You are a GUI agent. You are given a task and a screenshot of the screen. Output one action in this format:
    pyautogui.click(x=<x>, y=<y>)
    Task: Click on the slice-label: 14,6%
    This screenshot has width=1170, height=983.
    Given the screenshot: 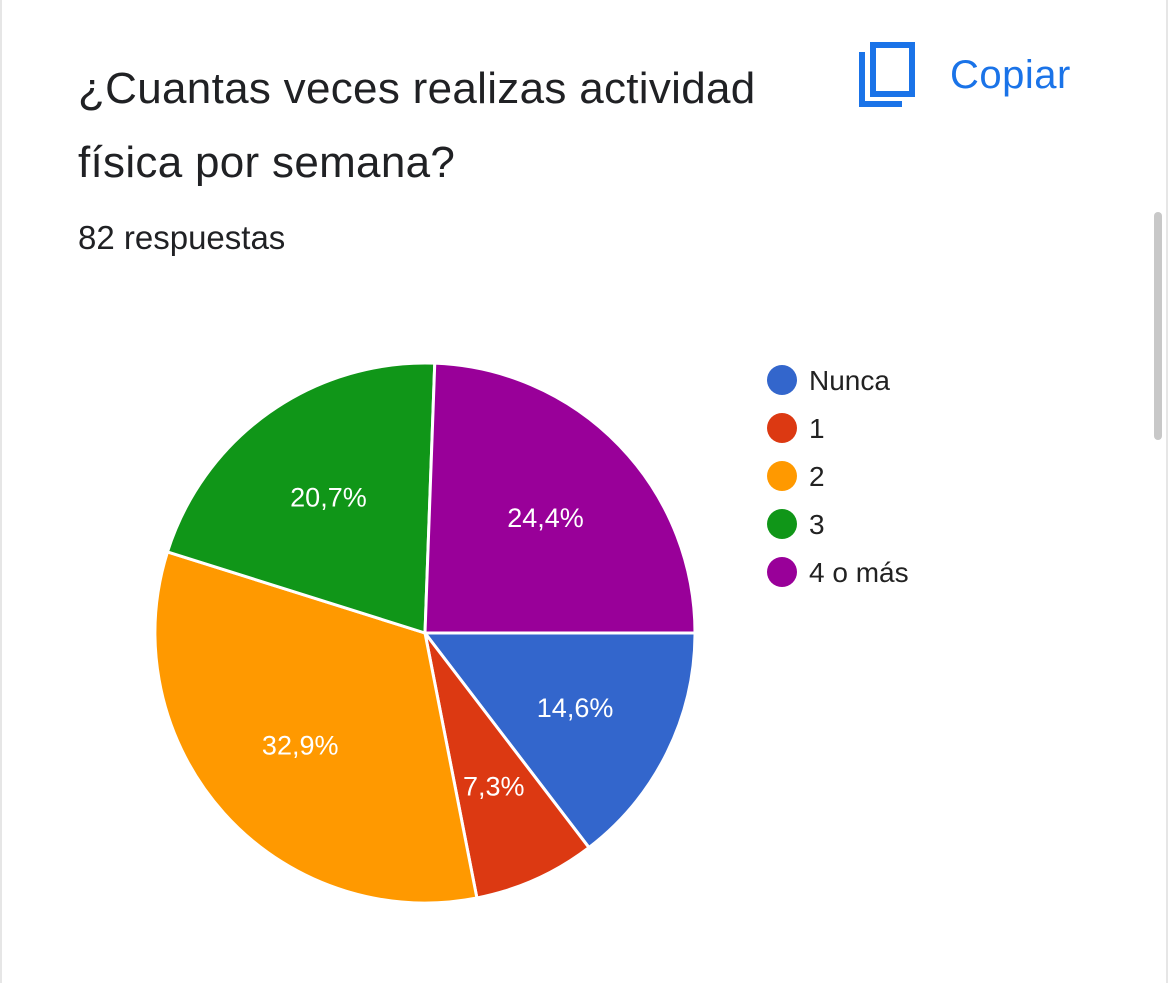 What is the action you would take?
    pyautogui.click(x=575, y=708)
    